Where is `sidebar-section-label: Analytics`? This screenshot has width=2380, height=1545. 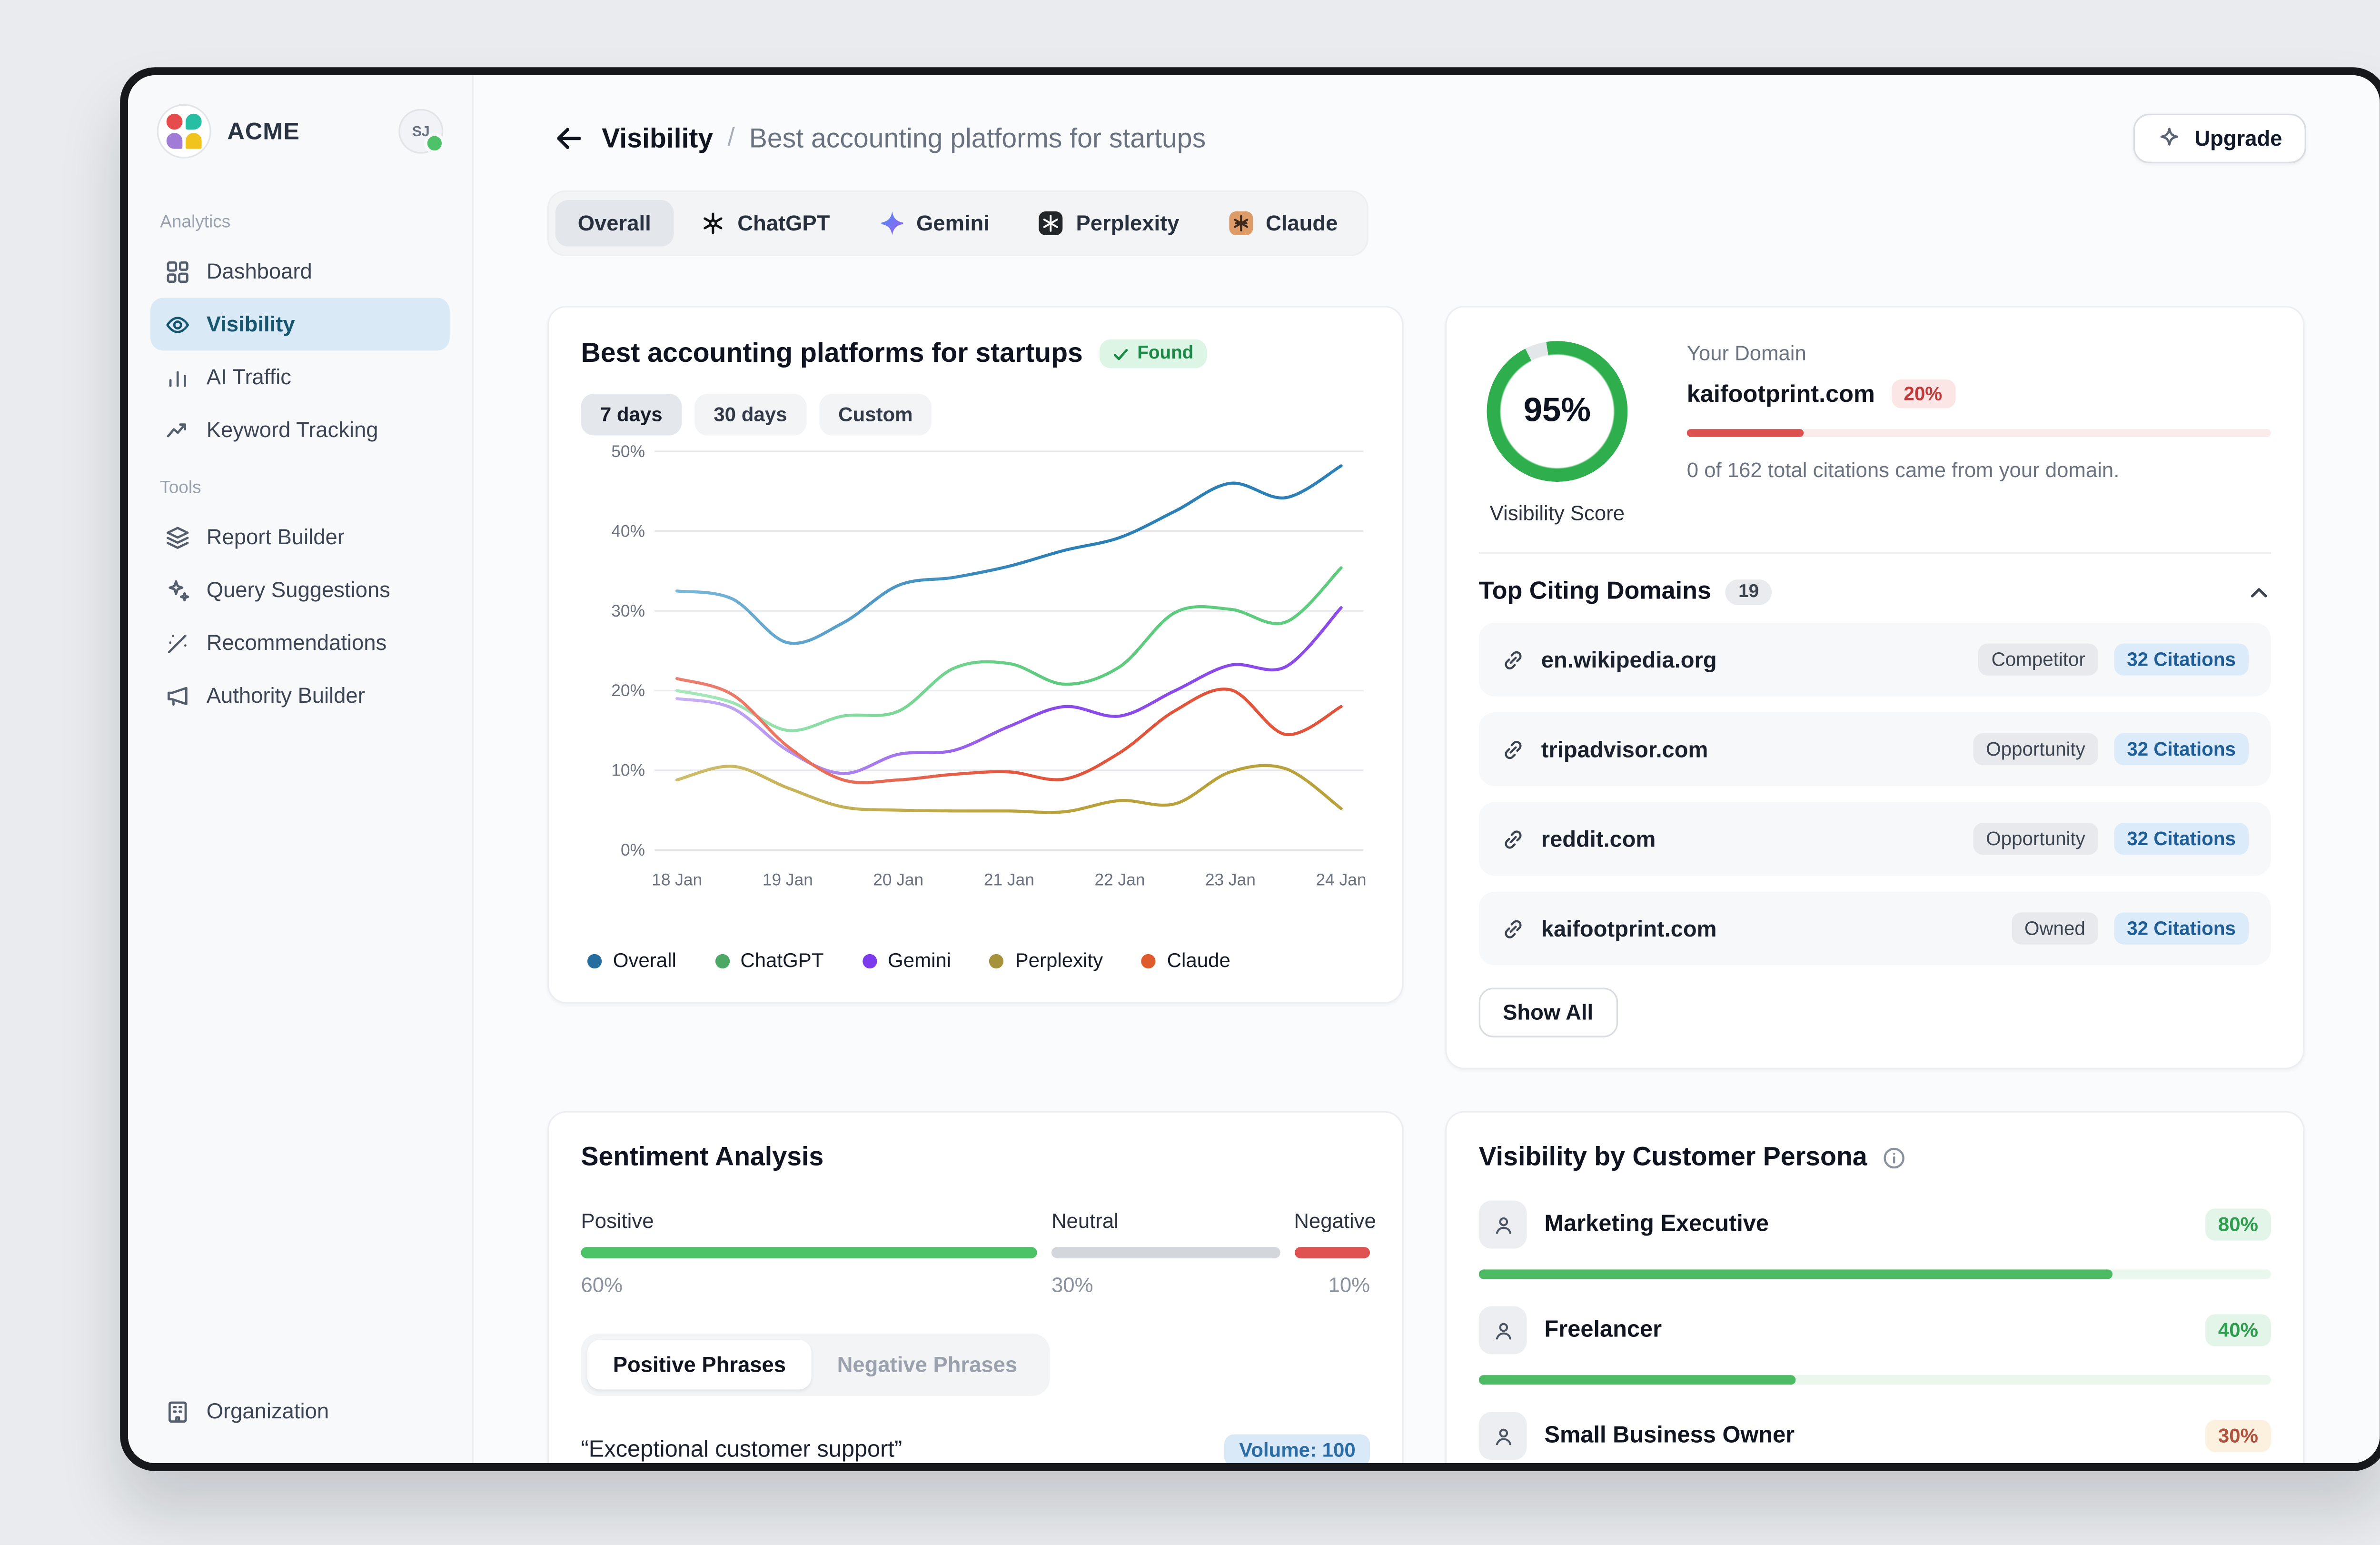 sidebar-section-label: Analytics is located at coordinates (195, 222).